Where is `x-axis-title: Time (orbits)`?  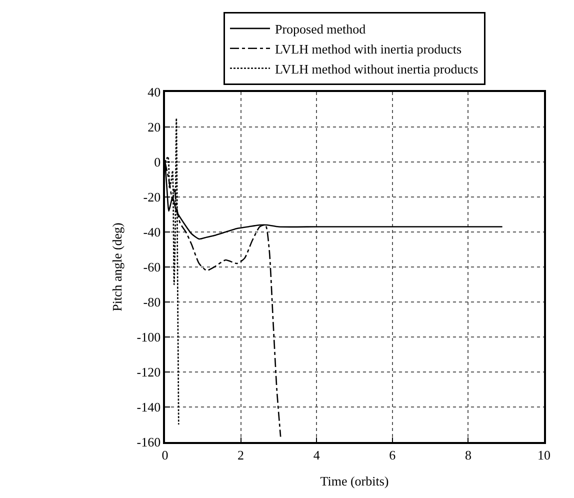 x-axis-title: Time (orbits) is located at coordinates (354, 480).